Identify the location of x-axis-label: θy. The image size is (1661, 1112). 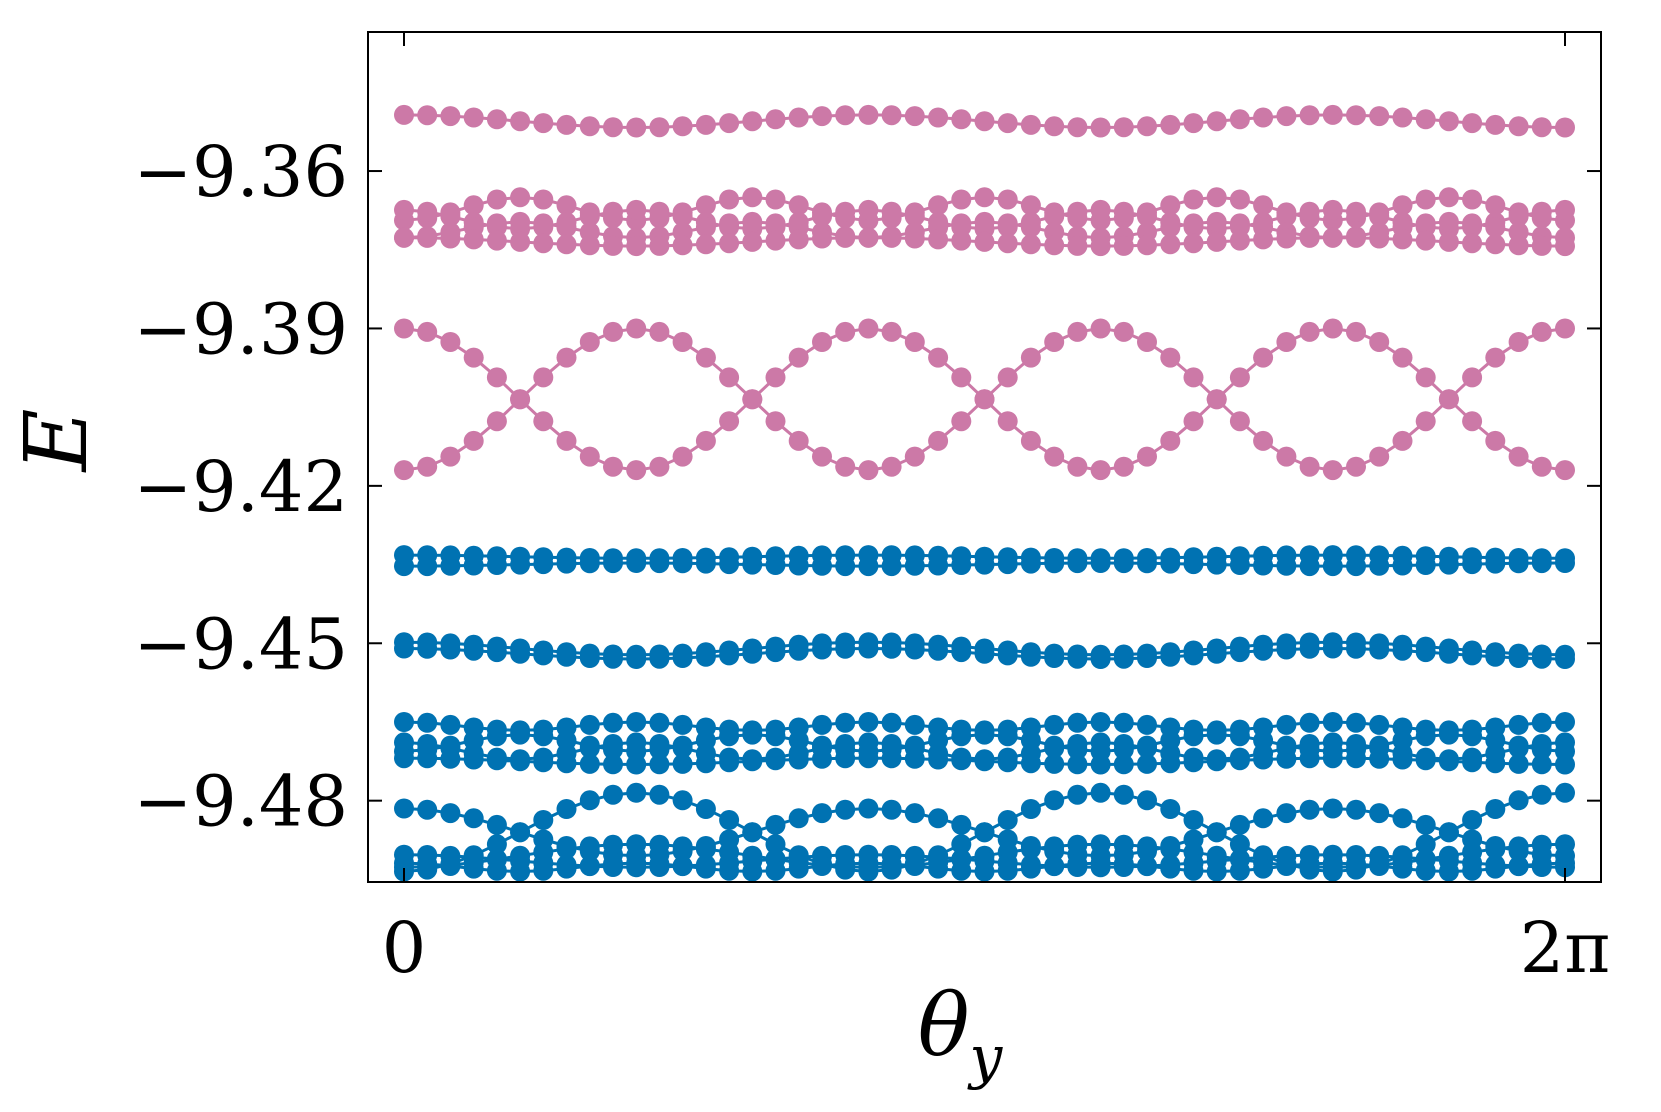
(961, 1033).